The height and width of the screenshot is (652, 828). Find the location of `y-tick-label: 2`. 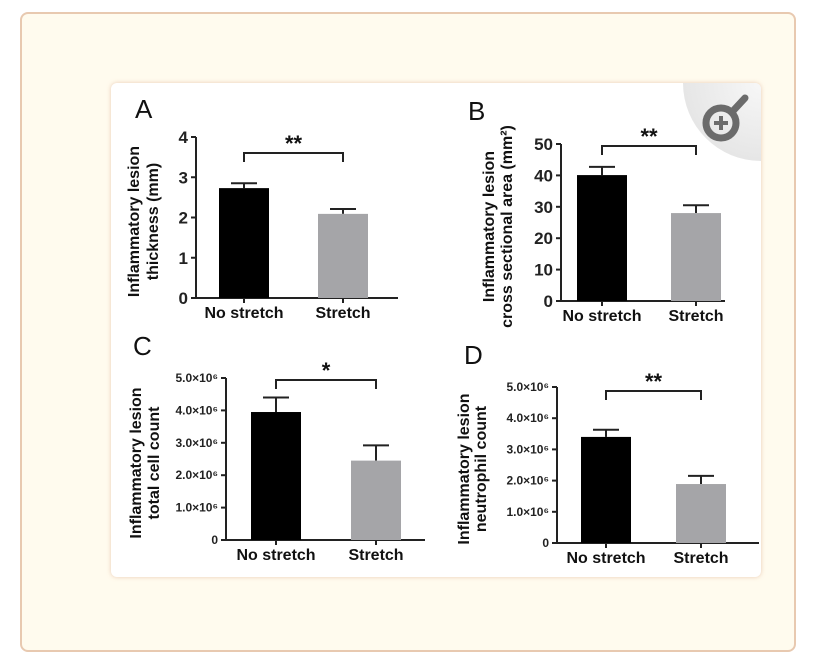

y-tick-label: 2 is located at coordinates (183, 218).